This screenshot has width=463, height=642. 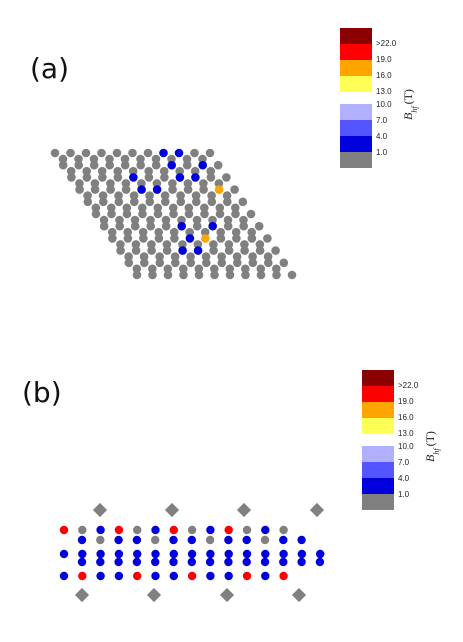 What do you see at coordinates (404, 494) in the screenshot?
I see `b-legend-label-lower-3: 1.0` at bounding box center [404, 494].